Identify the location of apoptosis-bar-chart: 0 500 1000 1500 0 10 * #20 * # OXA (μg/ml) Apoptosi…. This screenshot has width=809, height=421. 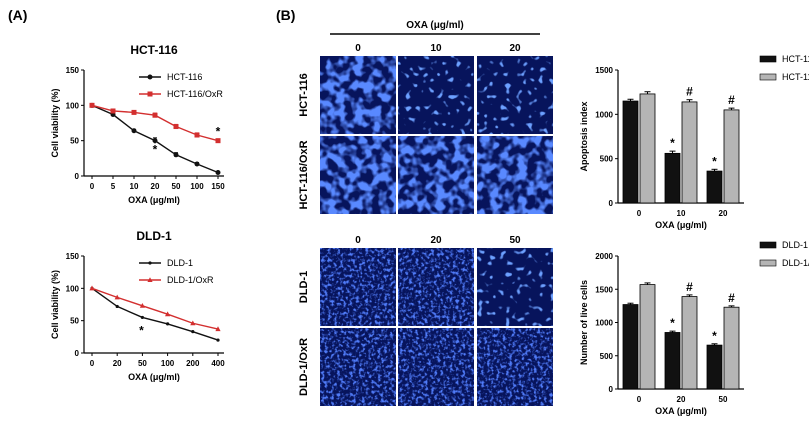
(694, 142).